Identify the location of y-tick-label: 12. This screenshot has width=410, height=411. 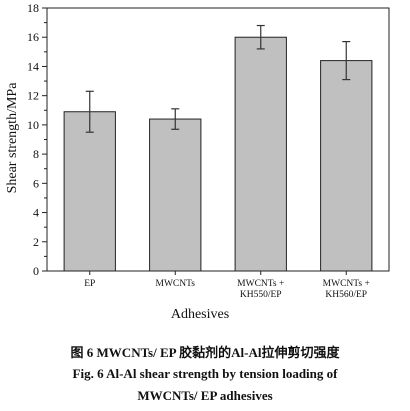
(33, 96).